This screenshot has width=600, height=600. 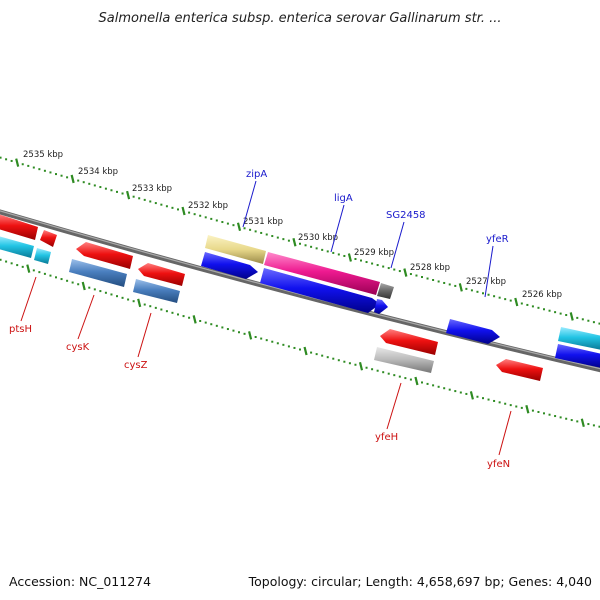 I want to click on label-SG2458: SG2458, so click(x=406, y=215).